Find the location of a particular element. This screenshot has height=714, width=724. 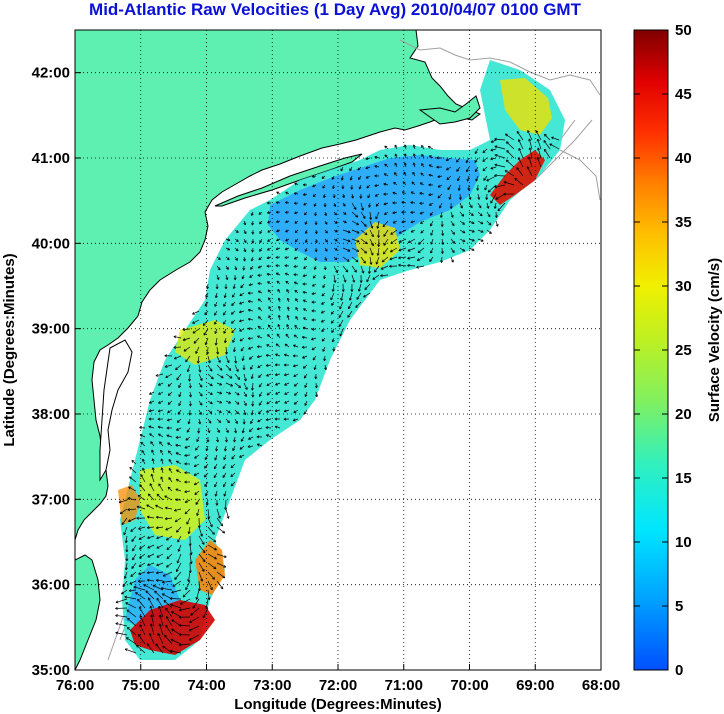

x-tick-label: 74:00 is located at coordinates (206, 685).